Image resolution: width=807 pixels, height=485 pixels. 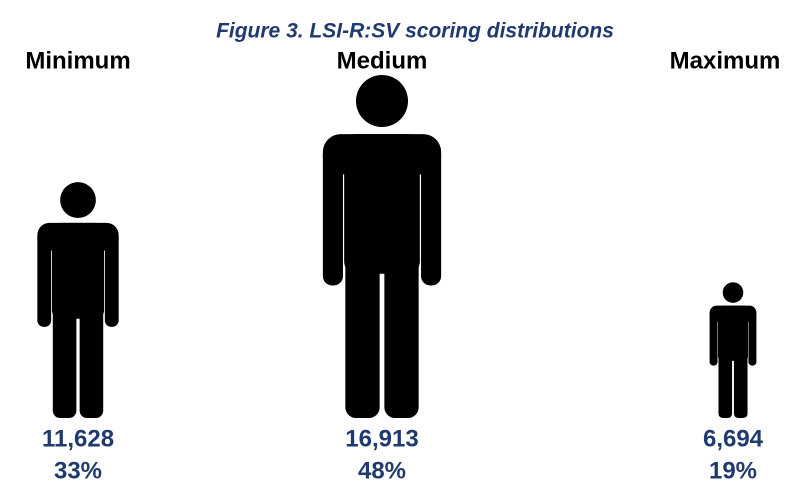 What do you see at coordinates (382, 60) in the screenshot?
I see `category-label: Medium` at bounding box center [382, 60].